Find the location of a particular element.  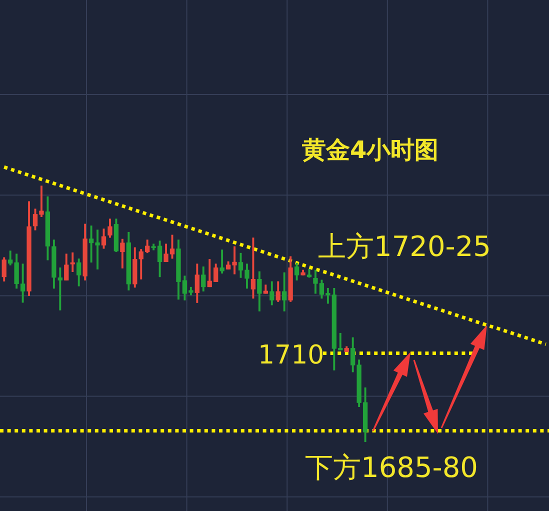

annotation: 上方1720-25 is located at coordinates (404, 246).